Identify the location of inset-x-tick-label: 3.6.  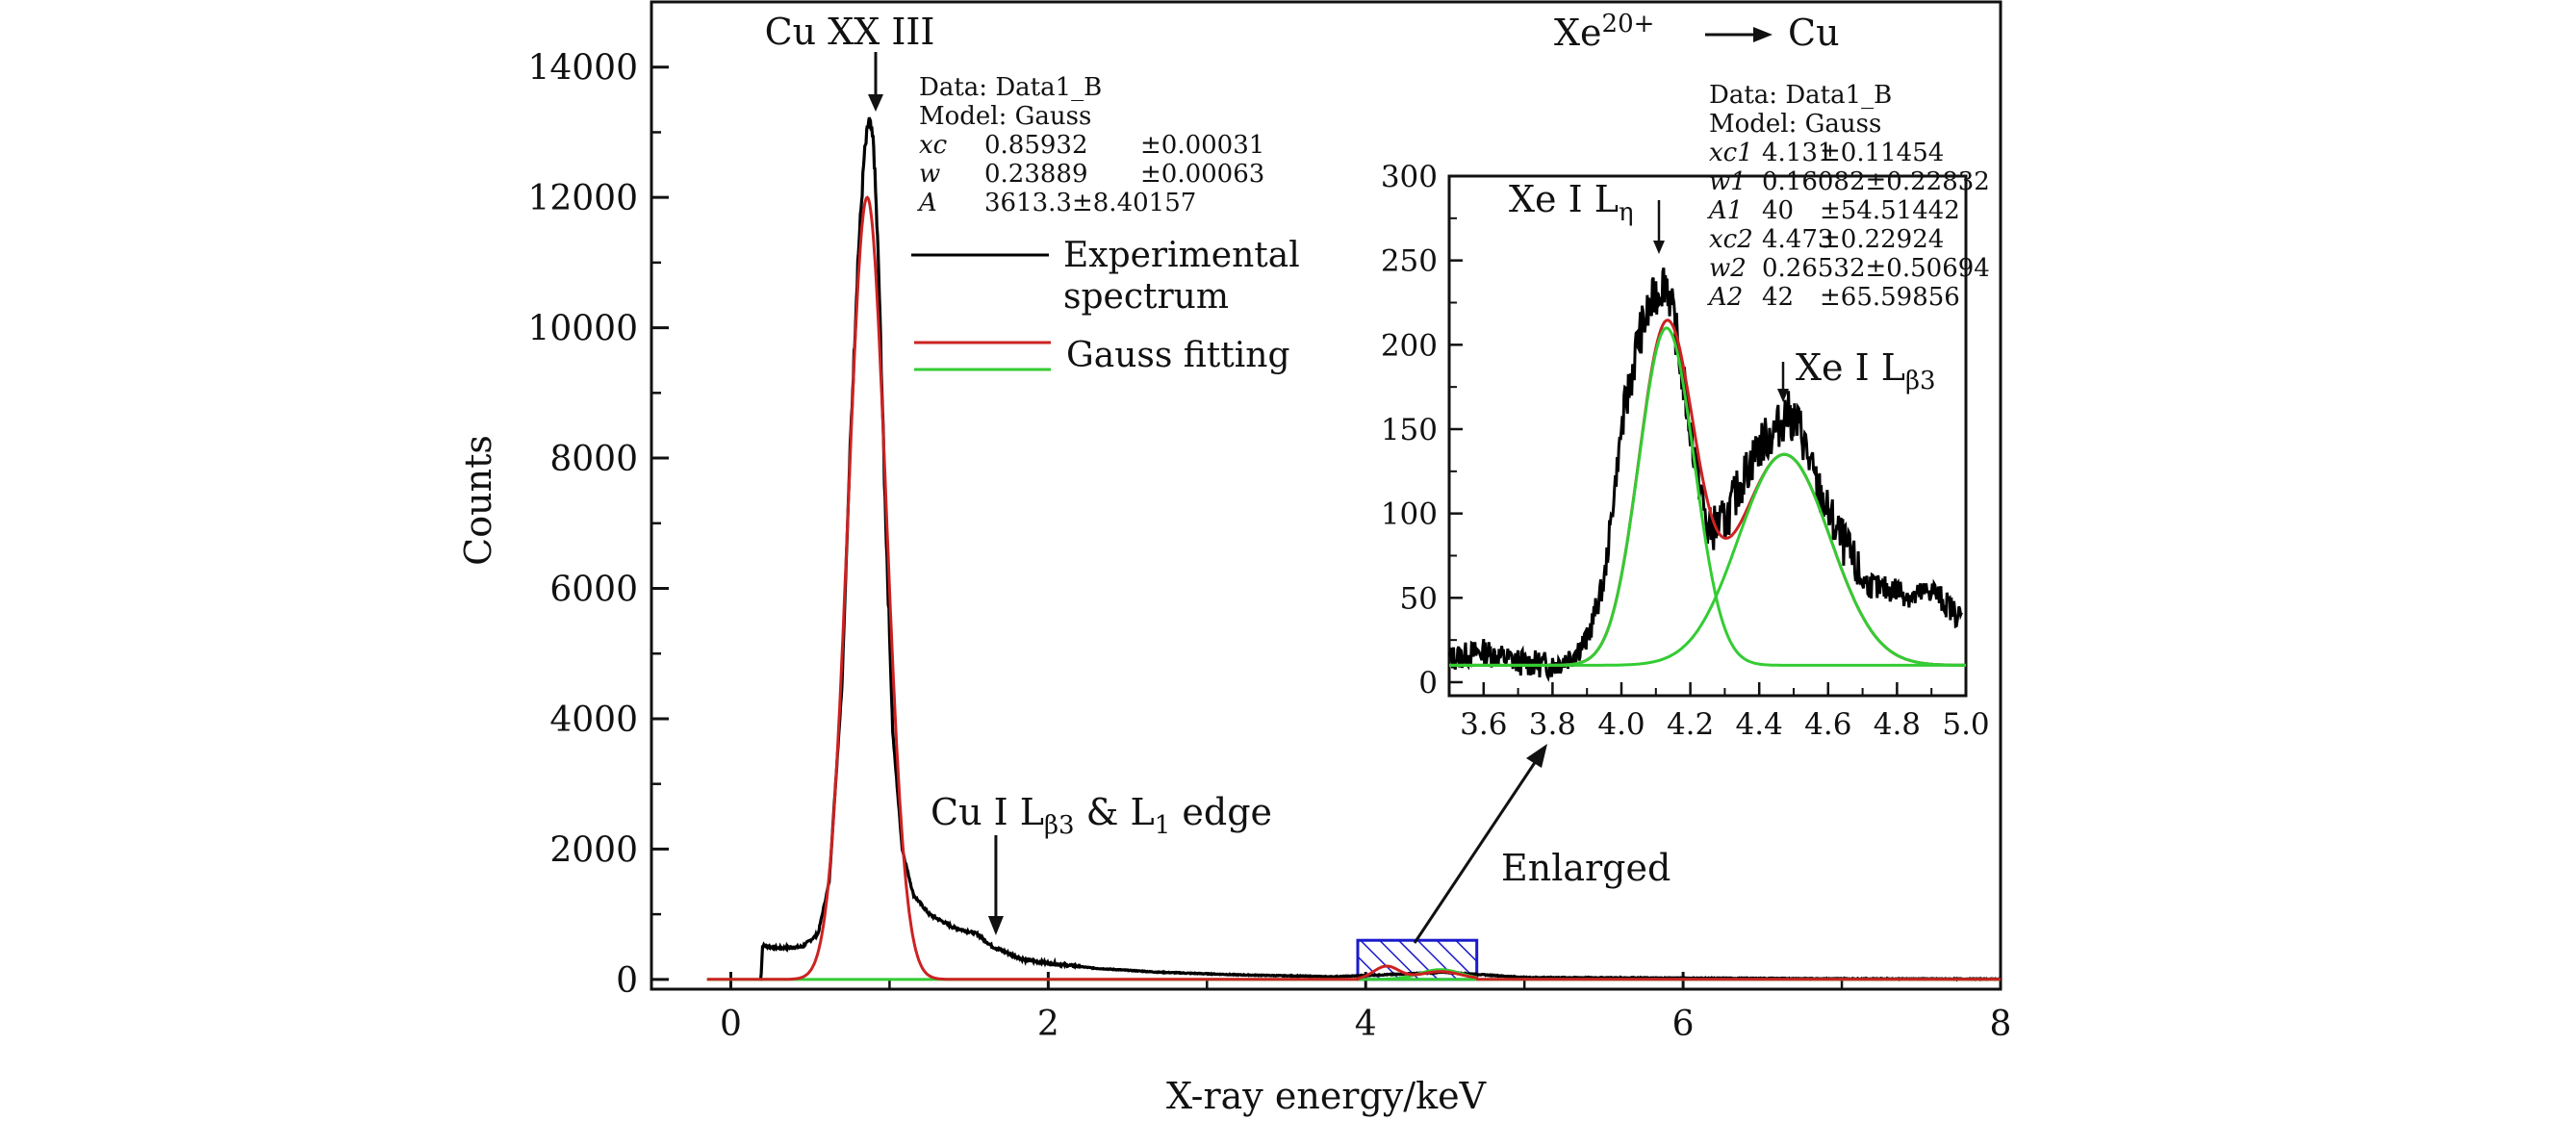
(1483, 724).